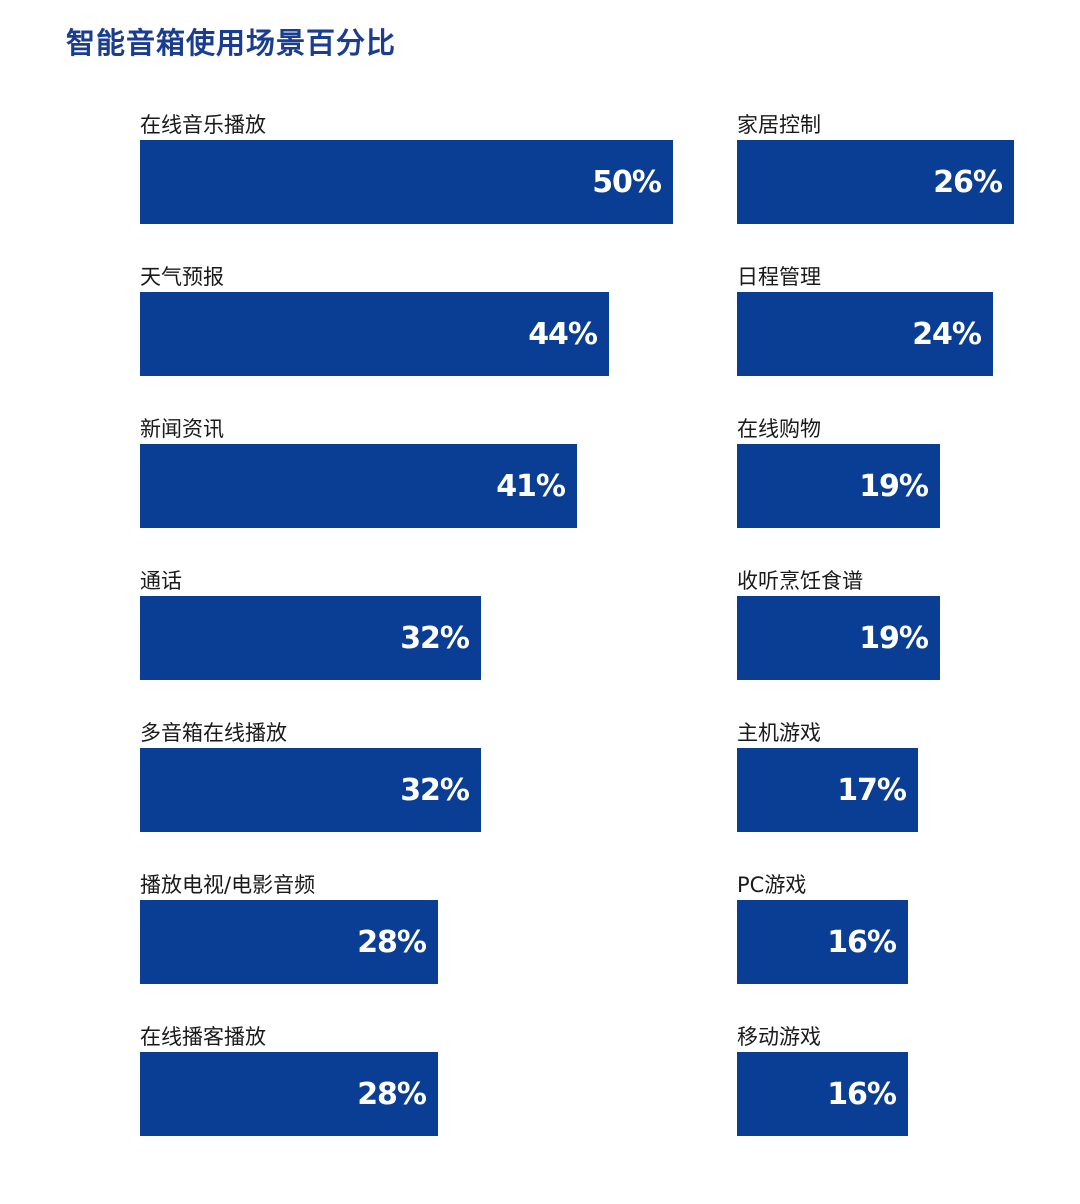 This screenshot has width=1080, height=1204. Describe the element at coordinates (779, 125) in the screenshot. I see `category-label: 家居控制` at that location.